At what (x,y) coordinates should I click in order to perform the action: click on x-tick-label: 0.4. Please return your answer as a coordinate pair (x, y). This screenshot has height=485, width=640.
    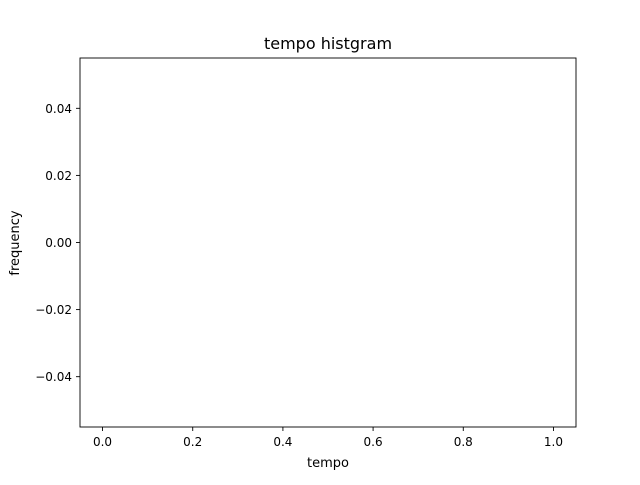
    Looking at the image, I should click on (282, 442).